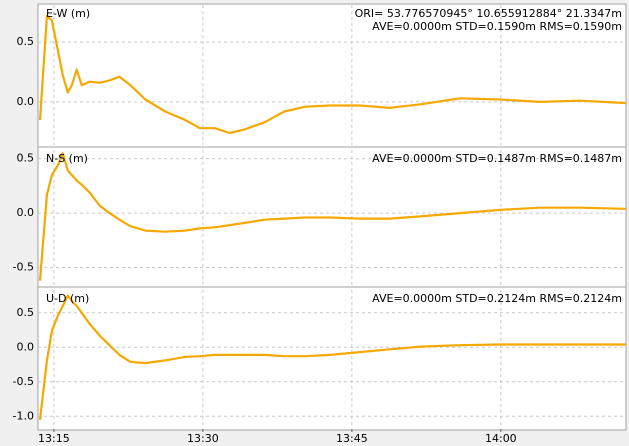  I want to click on stats-annotation: AVE=0.0000m STD=0.2124m RMS=0.2124m, so click(497, 298).